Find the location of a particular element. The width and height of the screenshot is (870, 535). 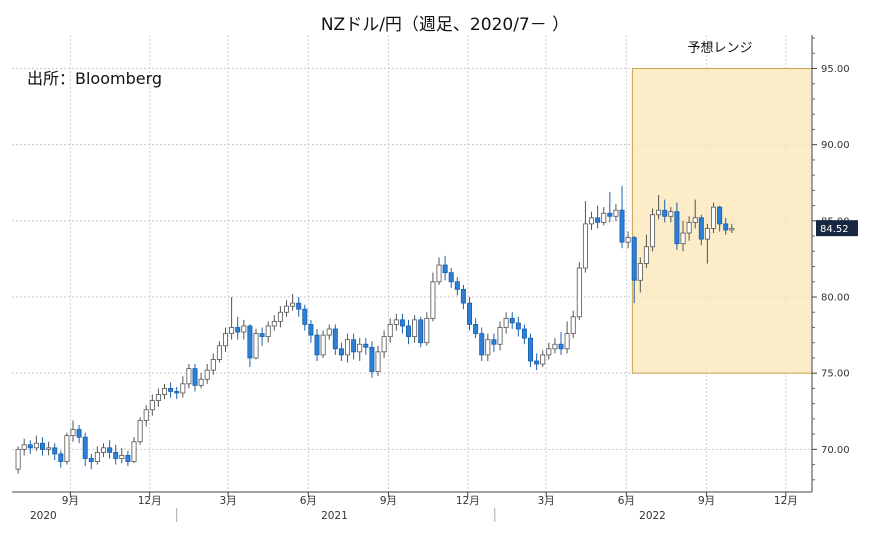

x-year-label: 2022 is located at coordinates (652, 516).